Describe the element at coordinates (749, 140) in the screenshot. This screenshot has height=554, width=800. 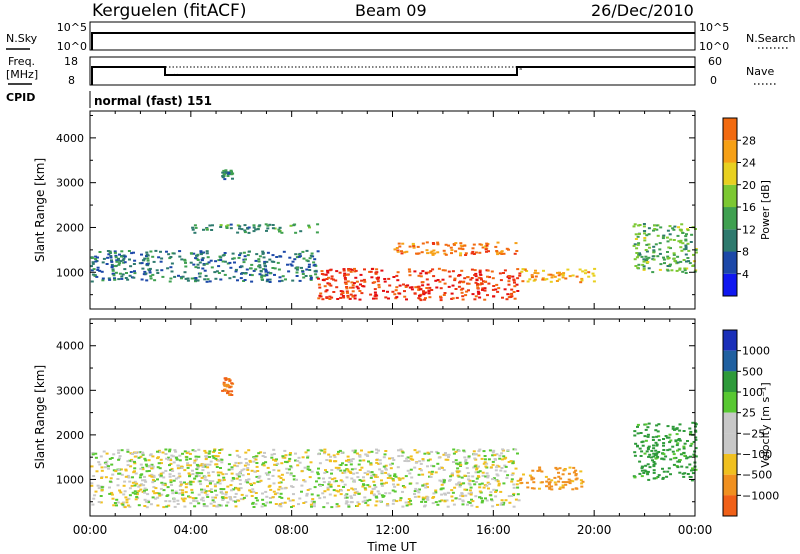
I see `colorbar-tick-label: 28` at that location.